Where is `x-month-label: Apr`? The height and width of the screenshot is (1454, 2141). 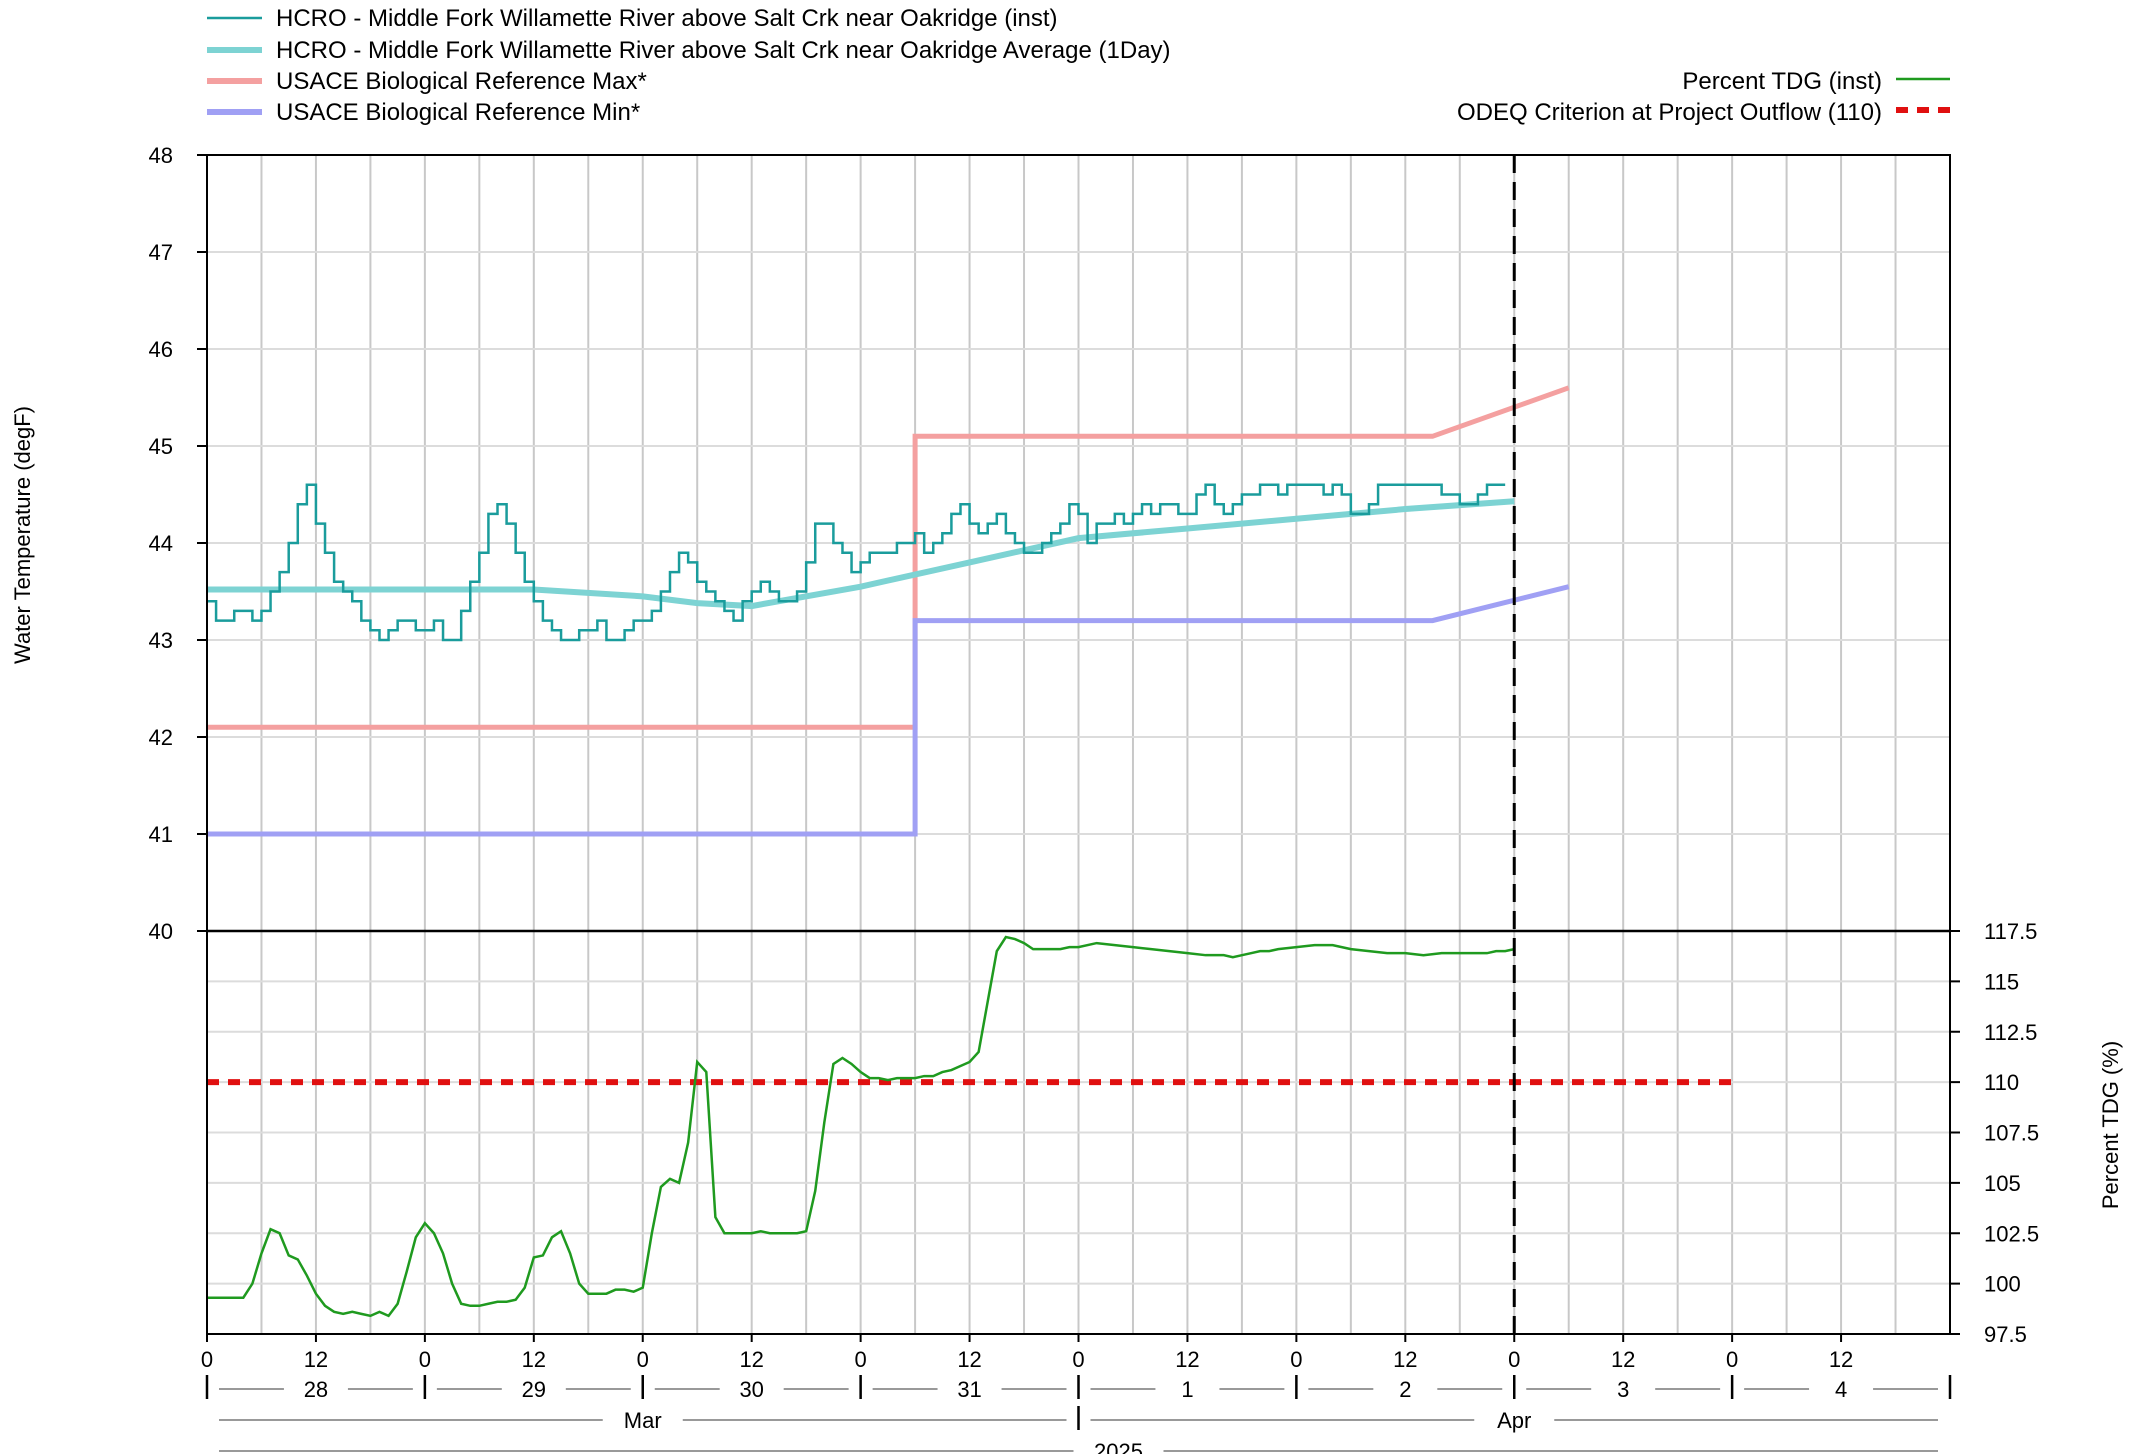
x-month-label: Apr is located at coordinates (1514, 1420).